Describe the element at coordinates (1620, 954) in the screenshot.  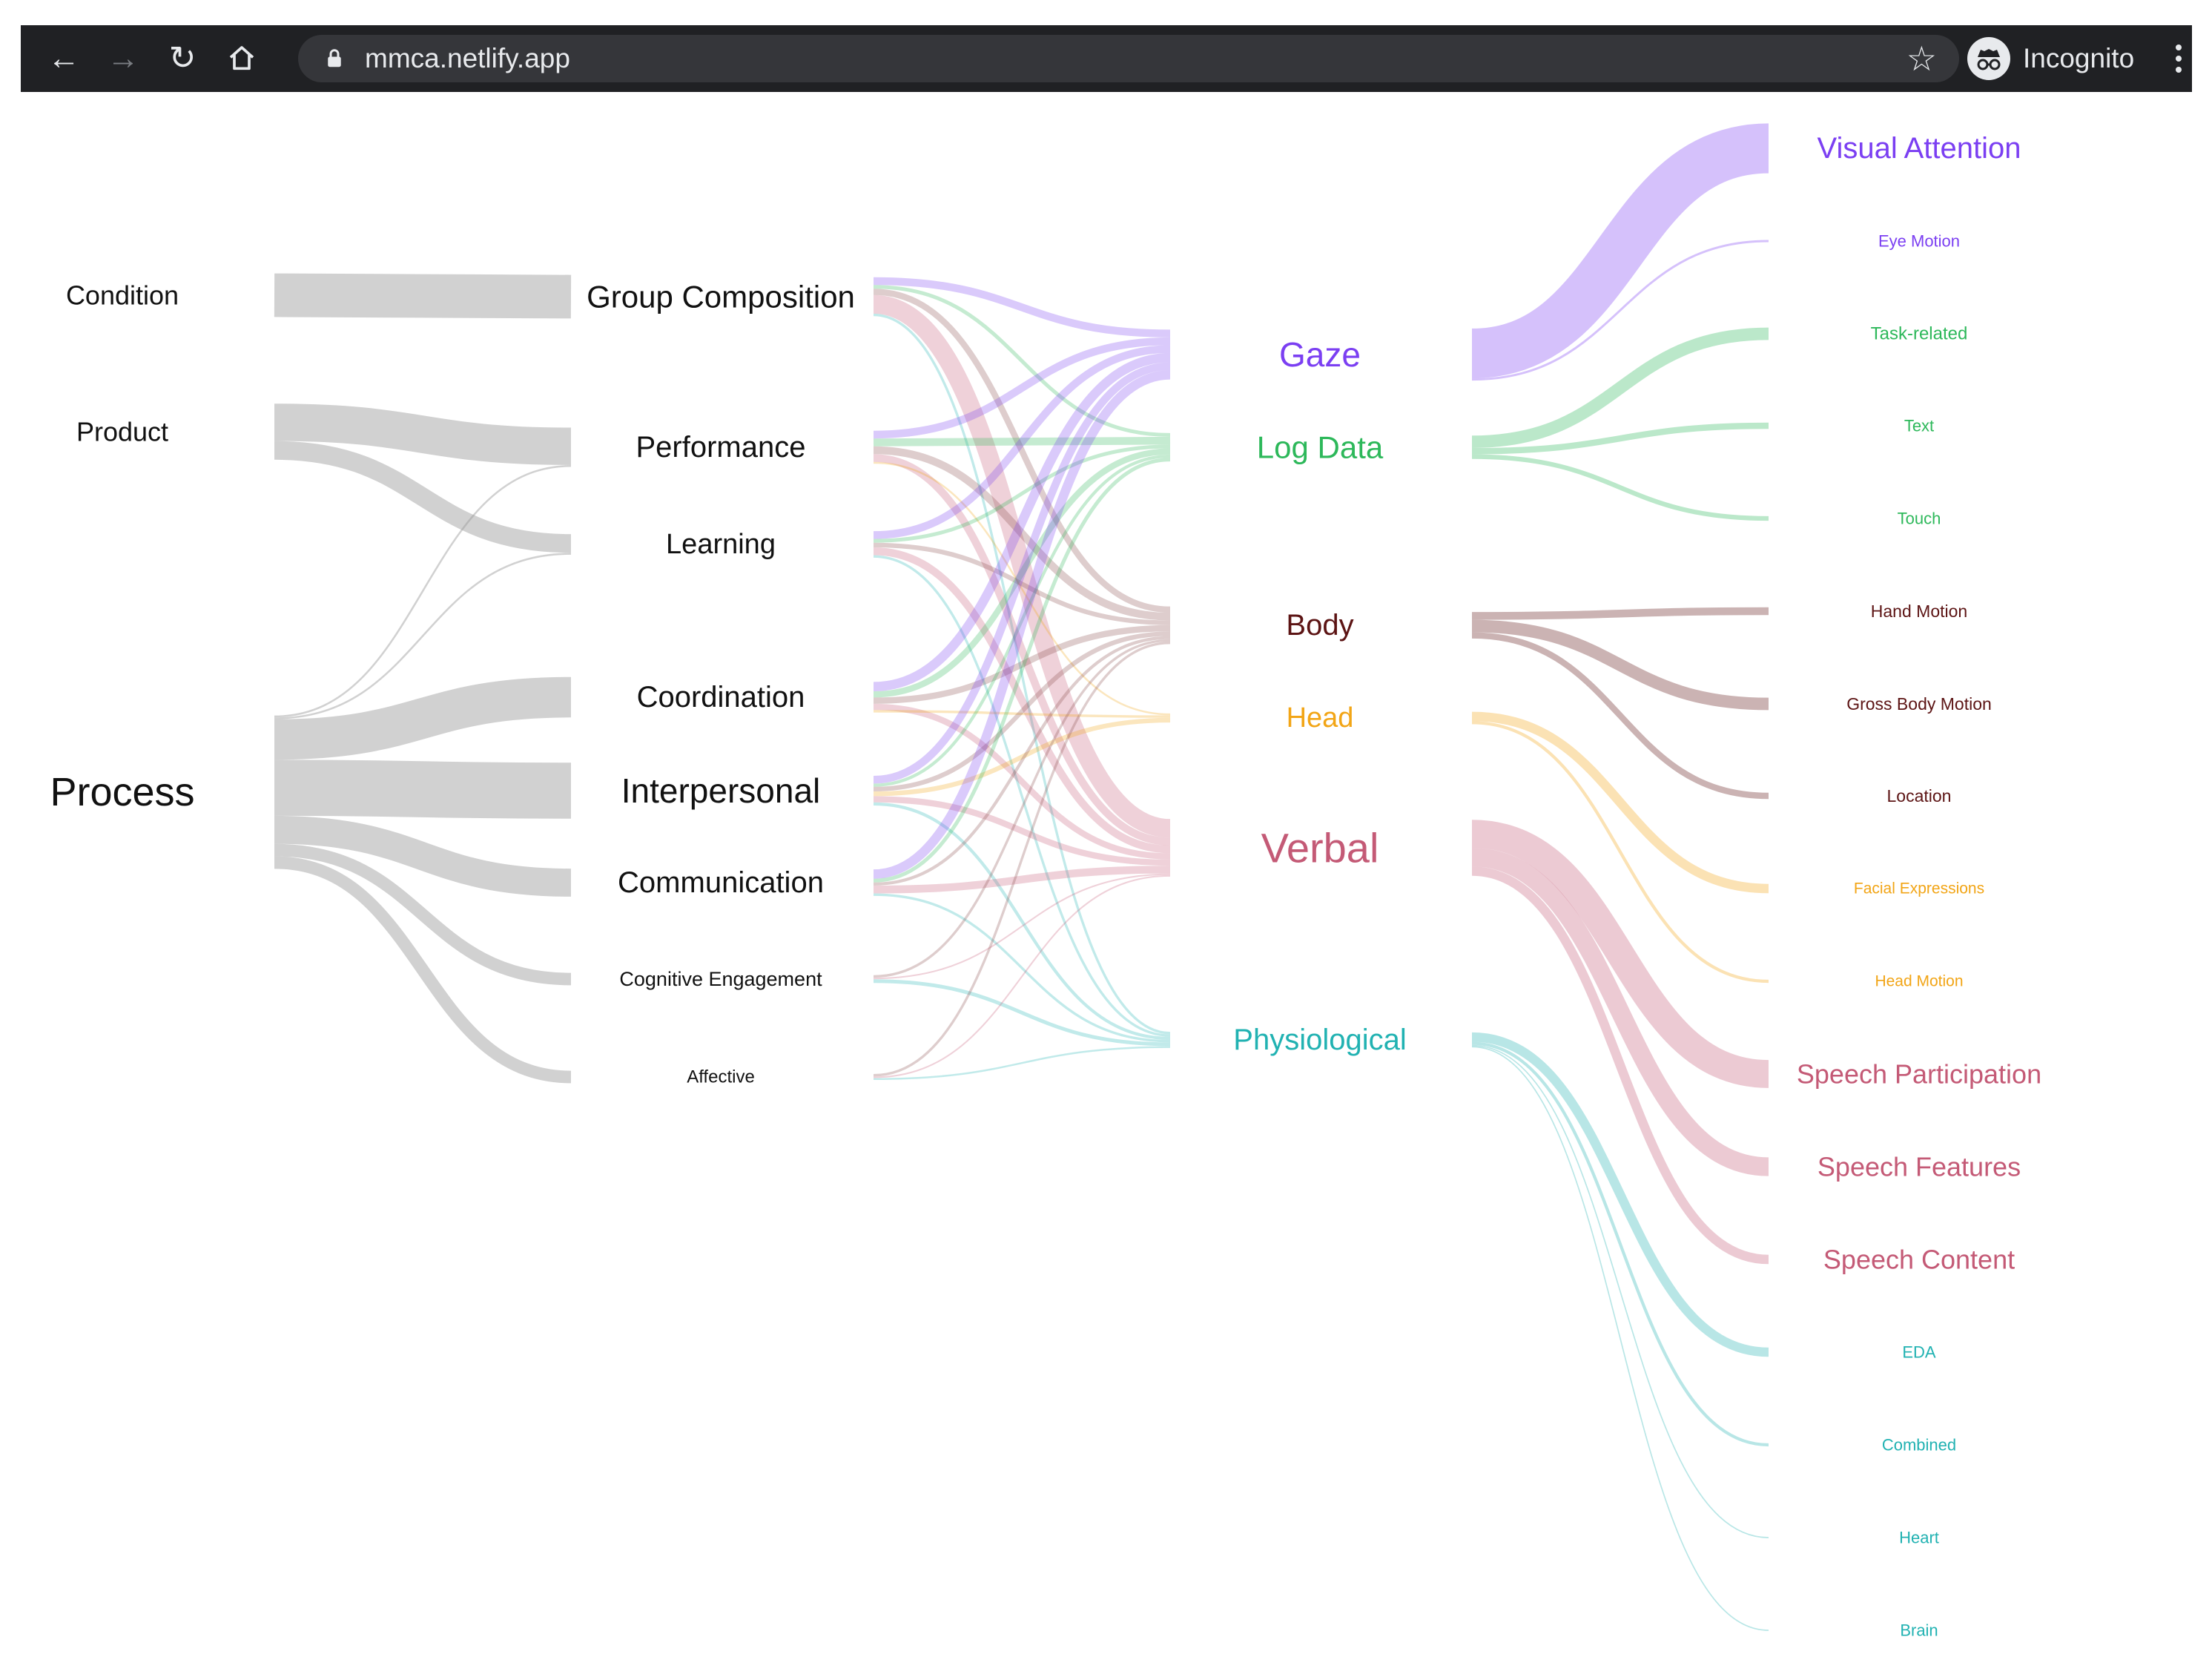
I see `link-verbal-to-speechpart` at that location.